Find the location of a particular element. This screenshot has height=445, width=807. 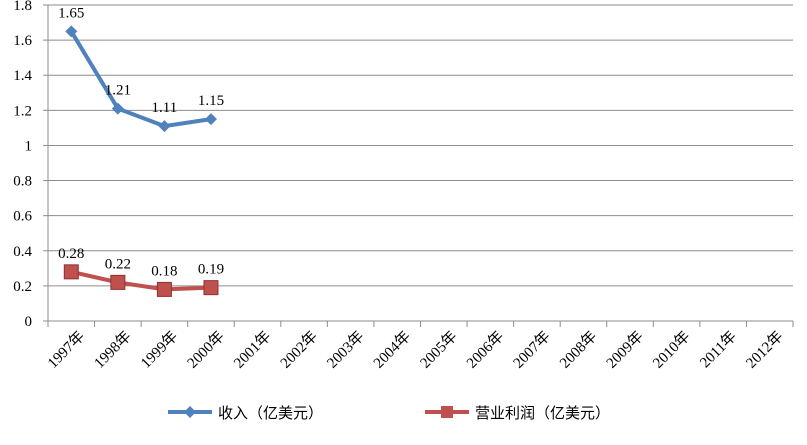

x-tick-label: 1997年 is located at coordinates (66, 350).